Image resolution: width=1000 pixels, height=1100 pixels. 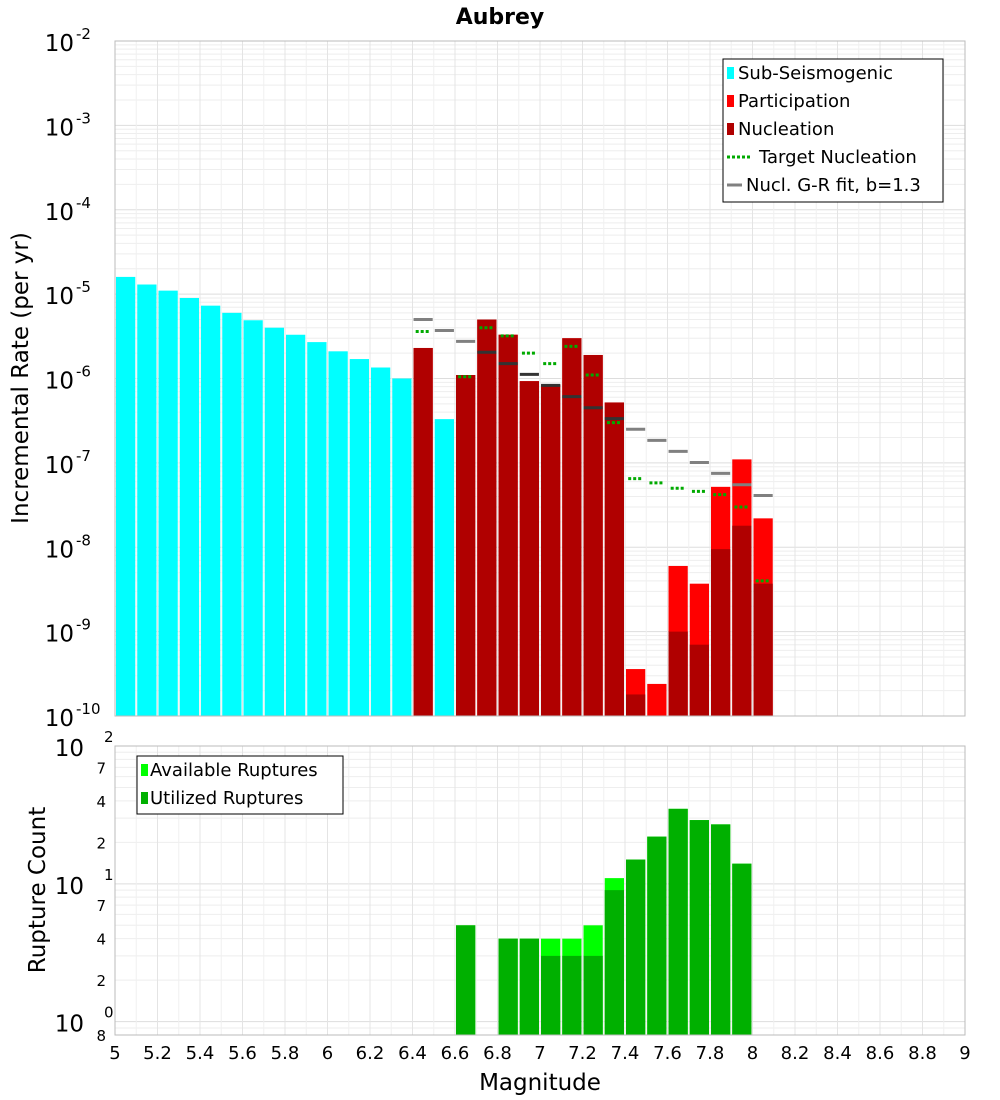 What do you see at coordinates (68, 463) in the screenshot?
I see `rate-y-tick: 10 -7` at bounding box center [68, 463].